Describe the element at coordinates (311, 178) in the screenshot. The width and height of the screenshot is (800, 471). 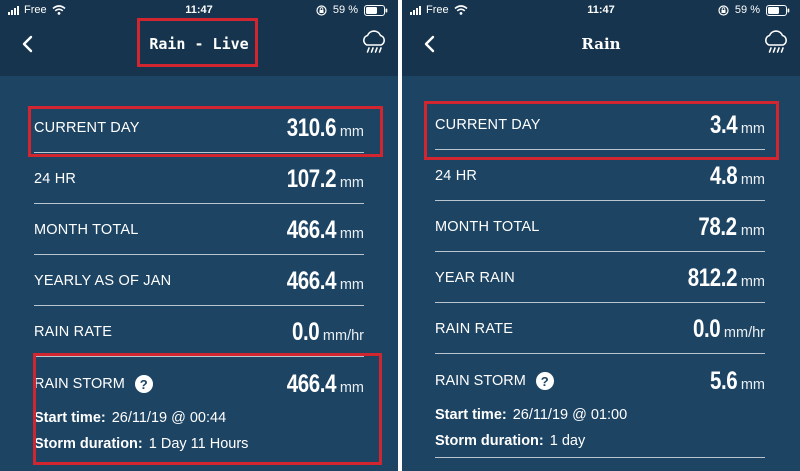
I see `value-number: 107.2` at that location.